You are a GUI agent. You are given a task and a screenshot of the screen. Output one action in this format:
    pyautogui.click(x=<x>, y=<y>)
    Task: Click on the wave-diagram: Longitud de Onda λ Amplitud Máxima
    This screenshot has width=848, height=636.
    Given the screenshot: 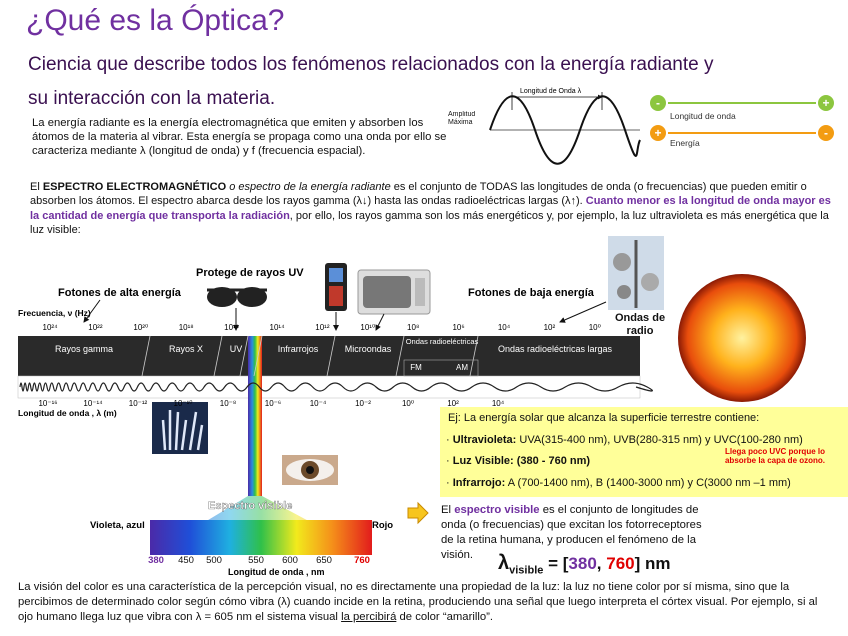 What is the action you would take?
    pyautogui.click(x=544, y=126)
    